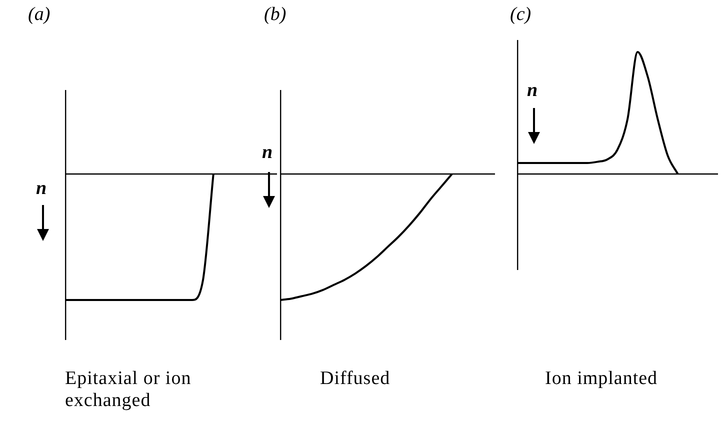  I want to click on chart-title: (c), so click(521, 15).